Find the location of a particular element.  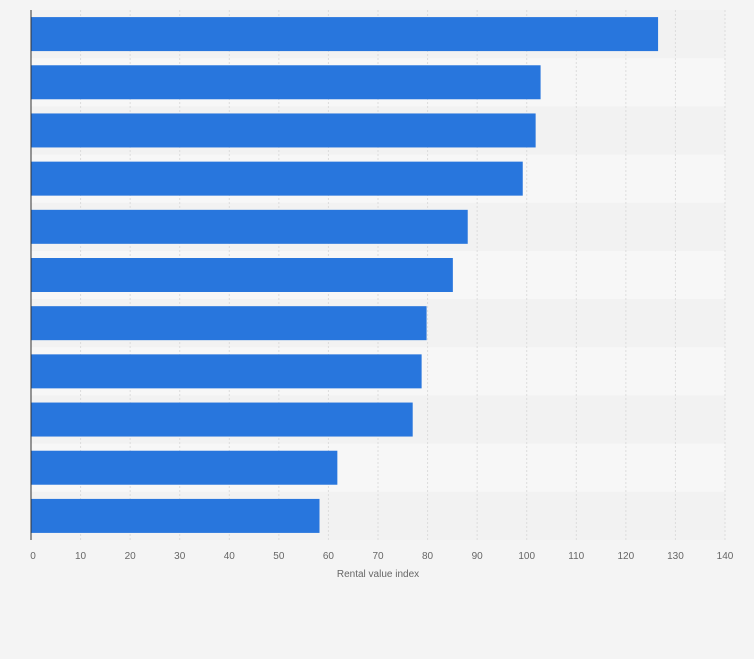

x-tick-label: 30 is located at coordinates (180, 556).